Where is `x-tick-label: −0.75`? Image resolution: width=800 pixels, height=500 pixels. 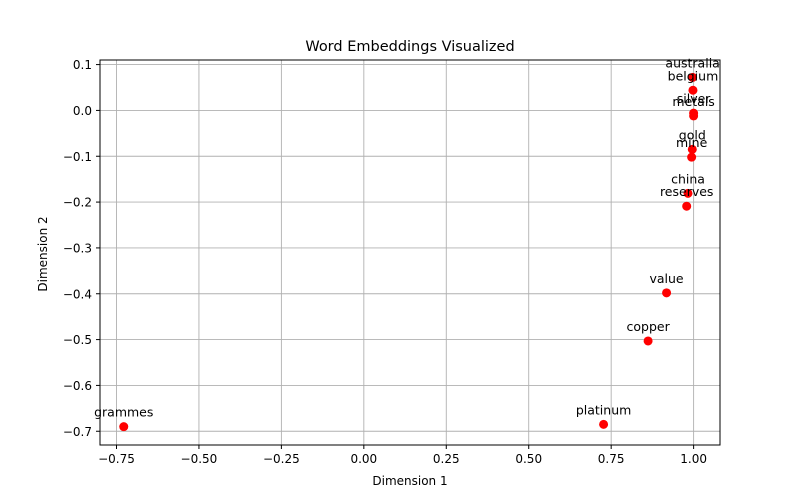 x-tick-label: −0.75 is located at coordinates (116, 459).